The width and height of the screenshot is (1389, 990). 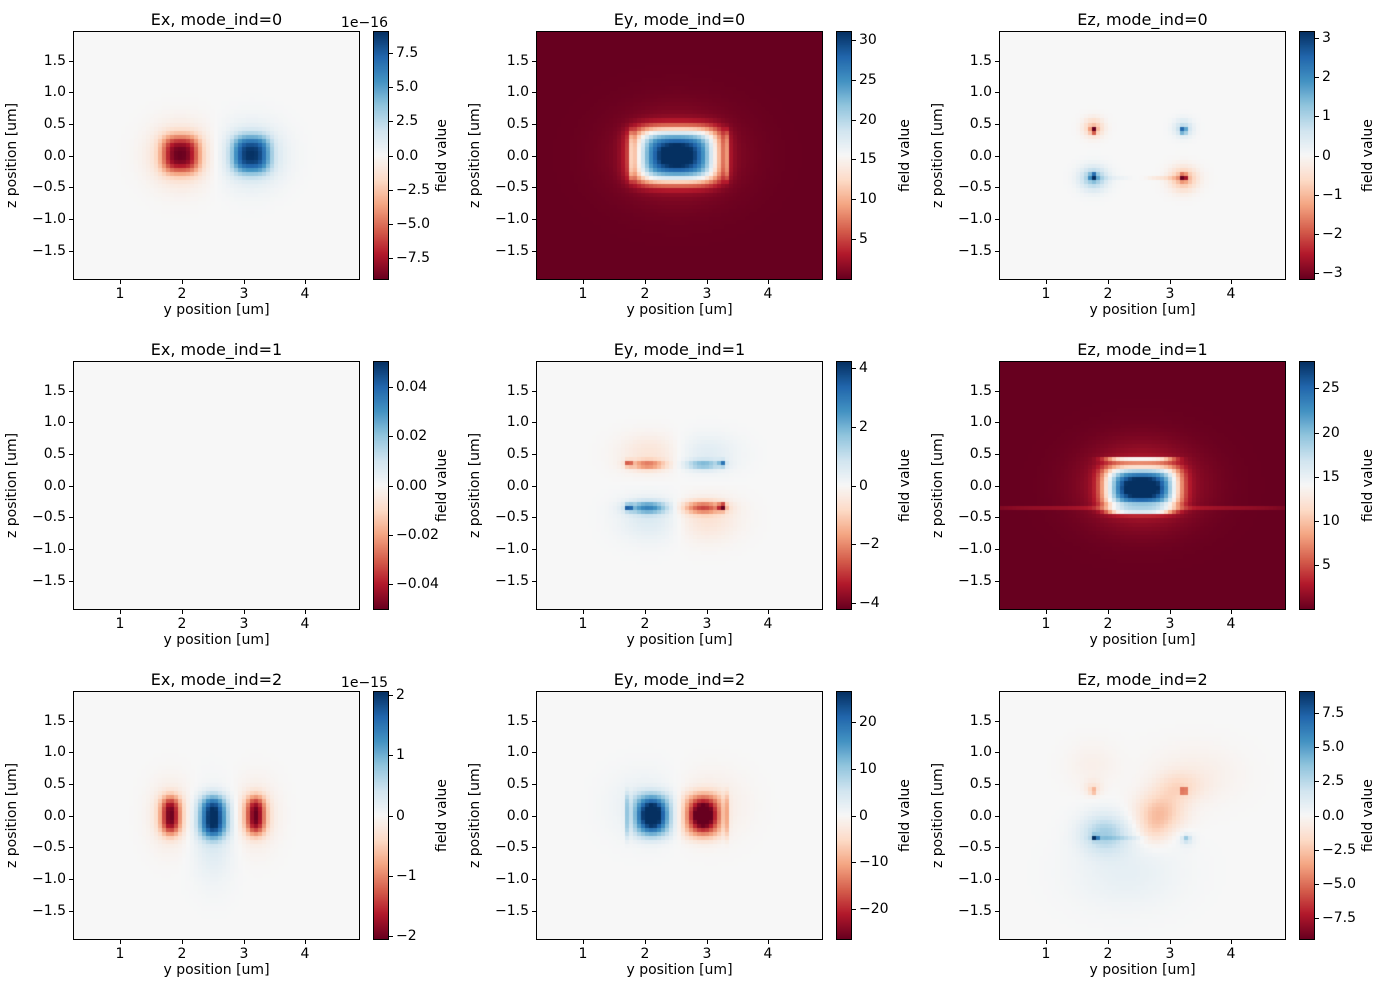 What do you see at coordinates (417, 584) in the screenshot?
I see `colorbar-tick-label: −0.04` at bounding box center [417, 584].